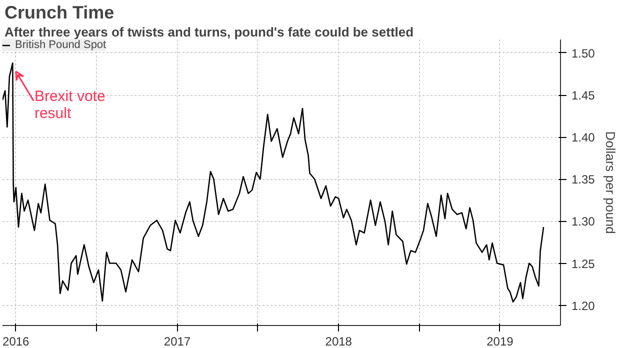 The image size is (620, 348). I want to click on y-tick-label: 1.40, so click(584, 137).